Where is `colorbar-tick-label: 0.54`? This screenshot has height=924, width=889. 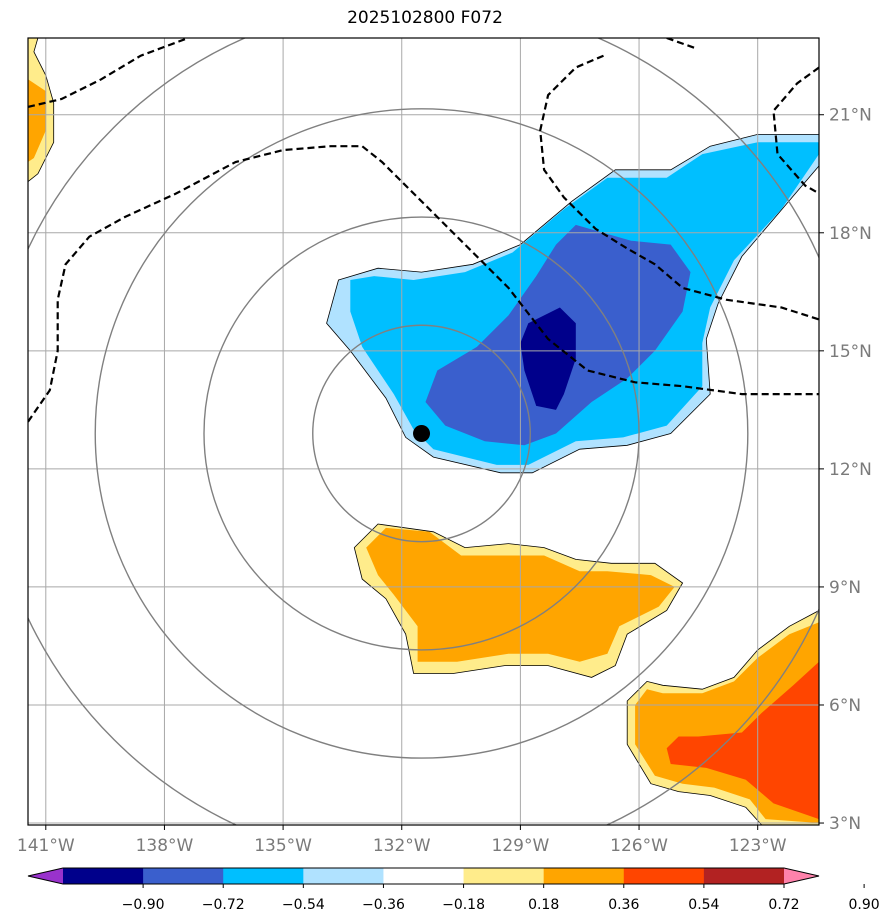
colorbar-tick-label: 0.54 is located at coordinates (703, 905).